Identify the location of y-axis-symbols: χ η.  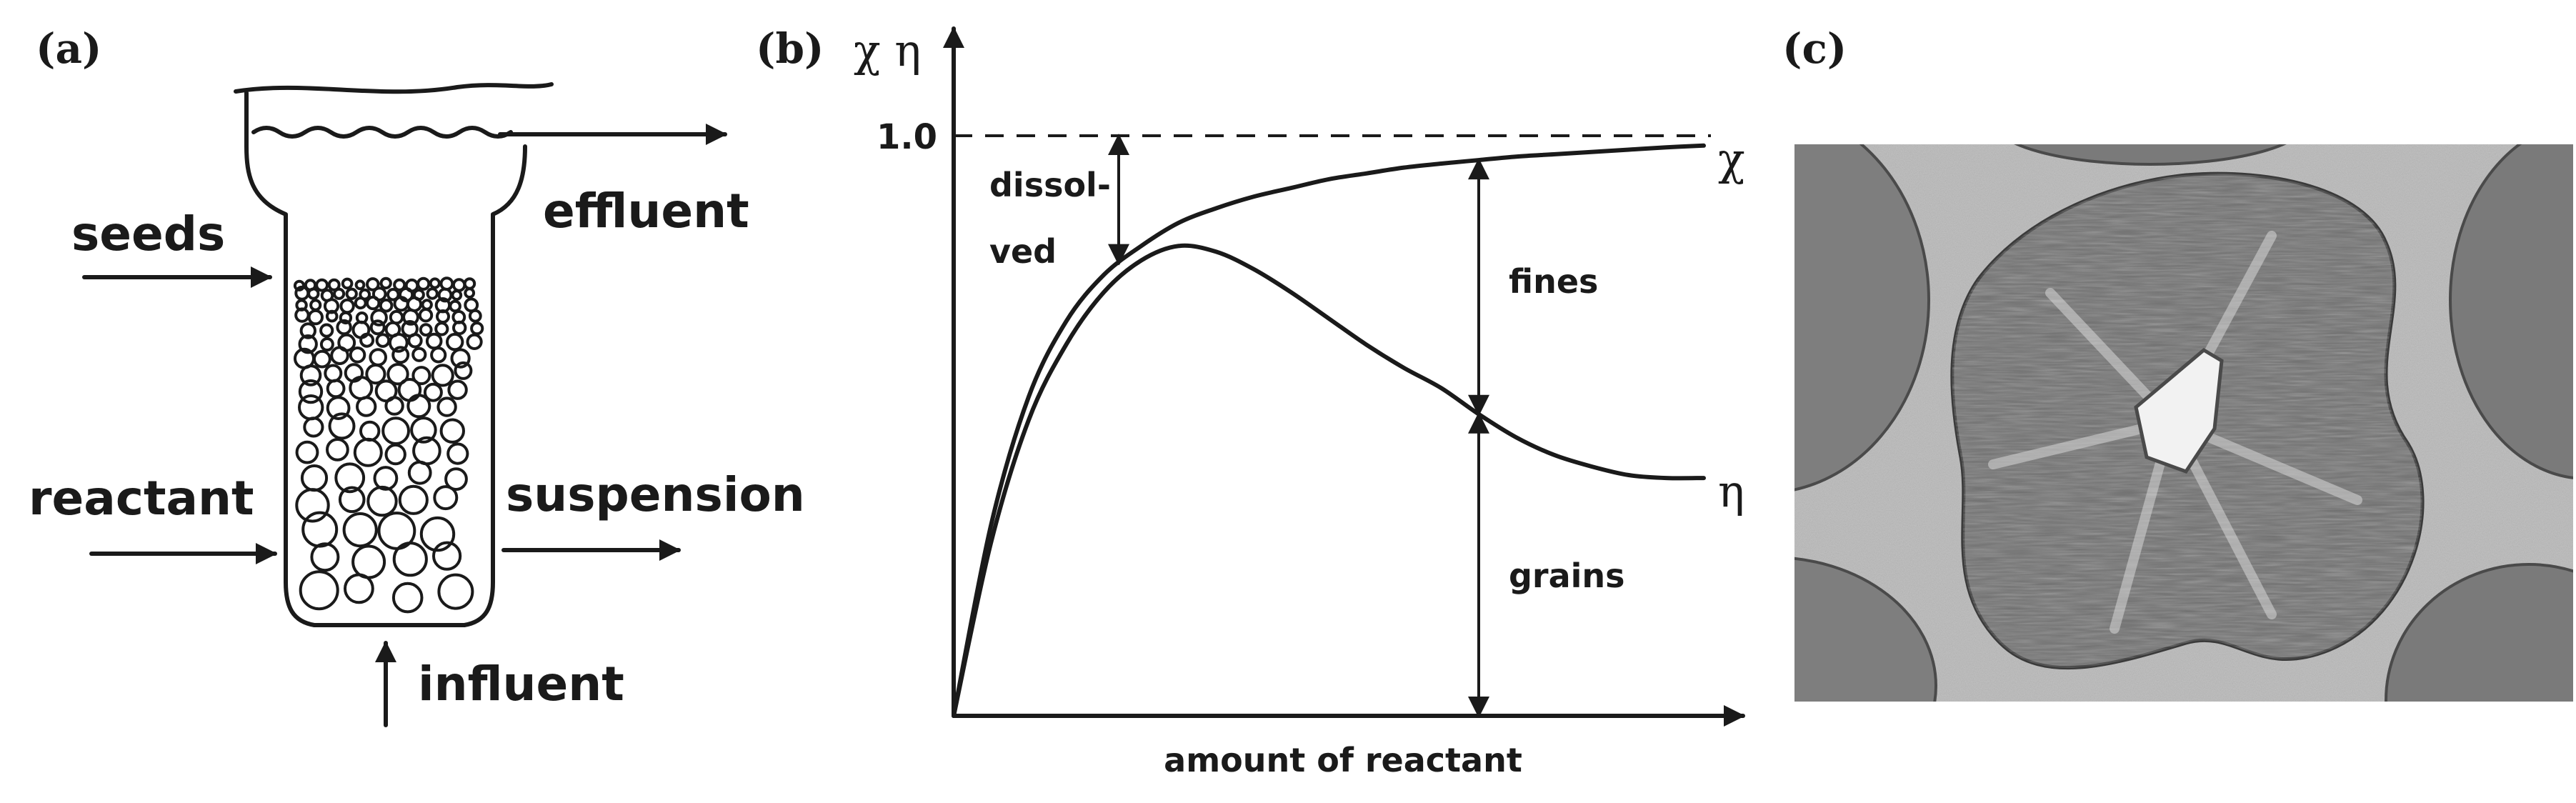
(888, 50).